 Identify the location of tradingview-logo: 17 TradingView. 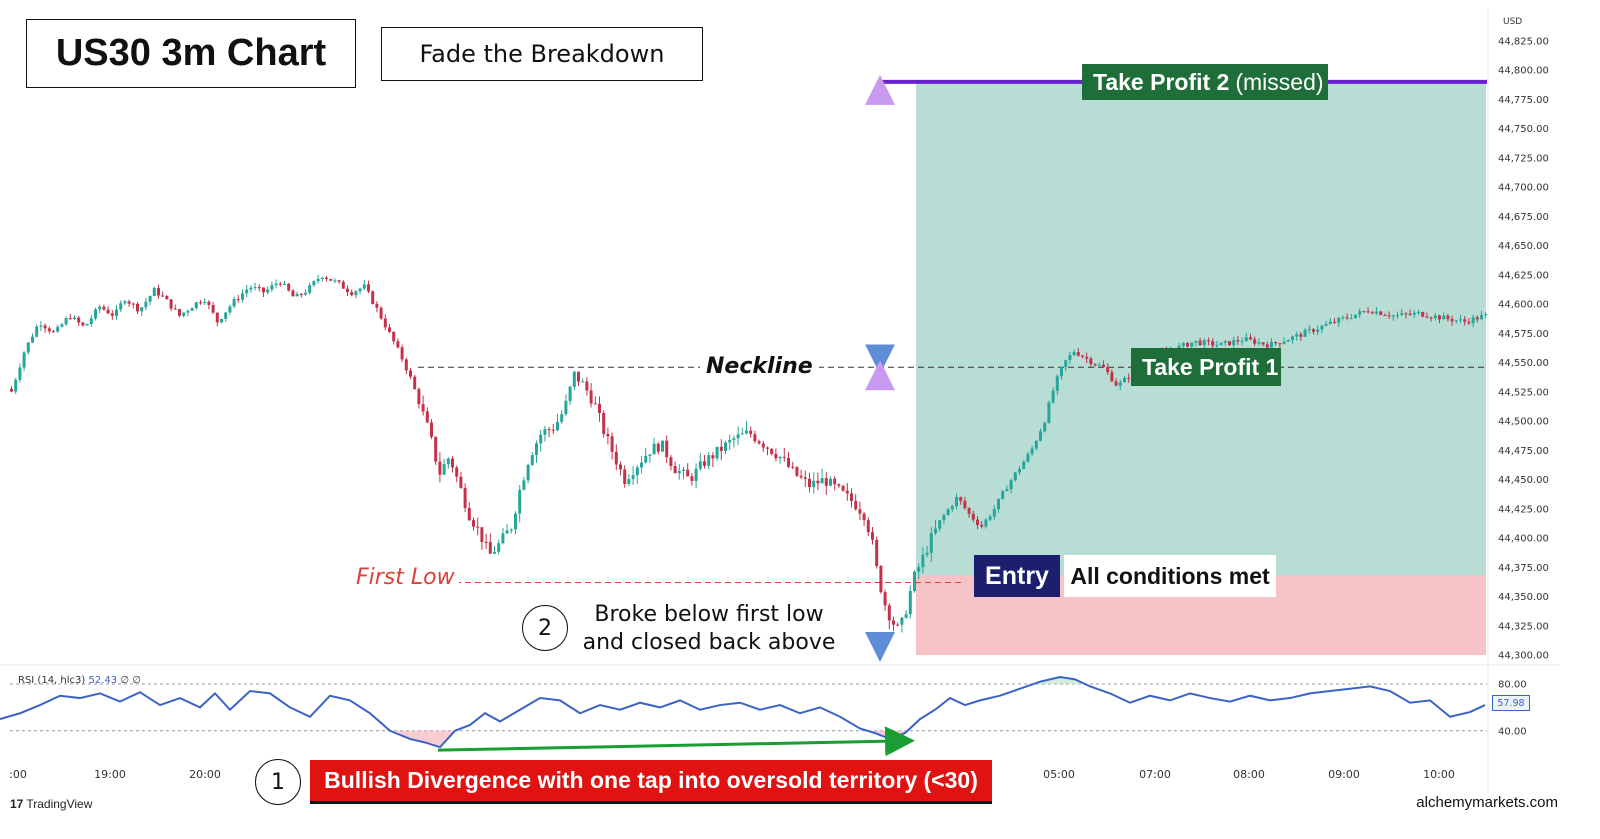
(51, 804).